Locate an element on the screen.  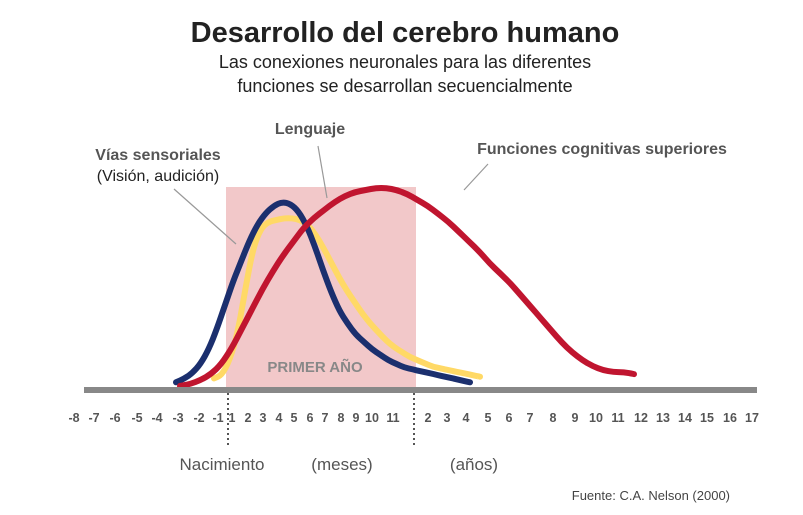
x-tick-label: -1 is located at coordinates (217, 418).